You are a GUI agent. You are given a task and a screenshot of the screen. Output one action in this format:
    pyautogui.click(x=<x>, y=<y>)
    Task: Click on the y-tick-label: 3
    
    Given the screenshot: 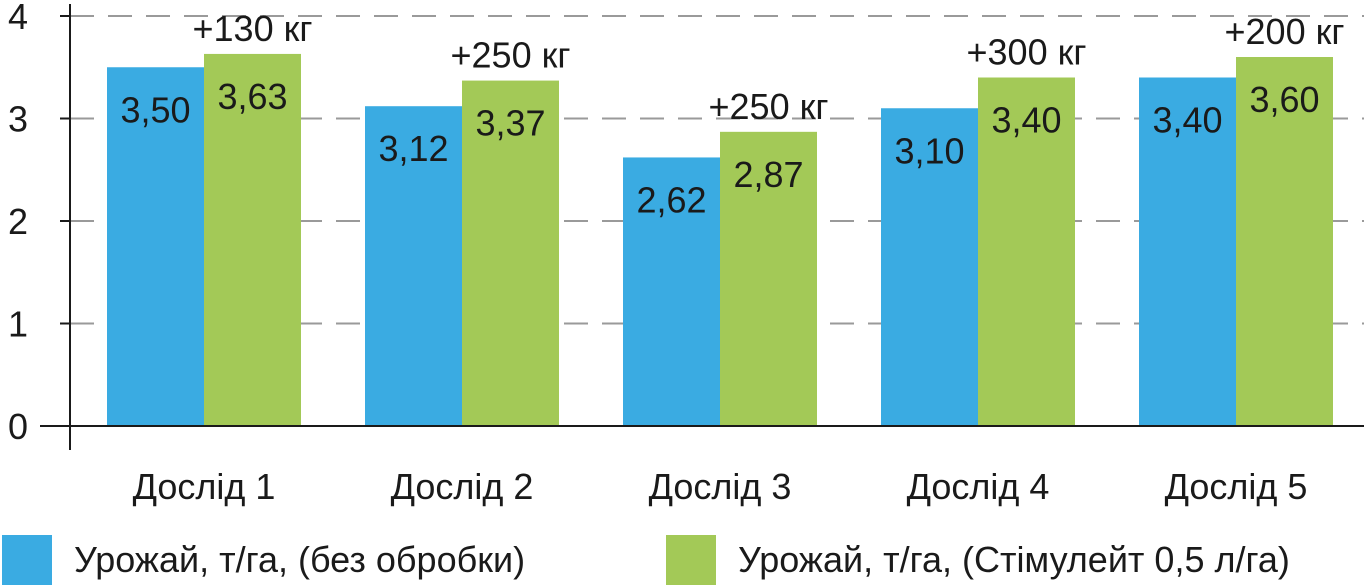 What is the action you would take?
    pyautogui.click(x=18, y=119)
    